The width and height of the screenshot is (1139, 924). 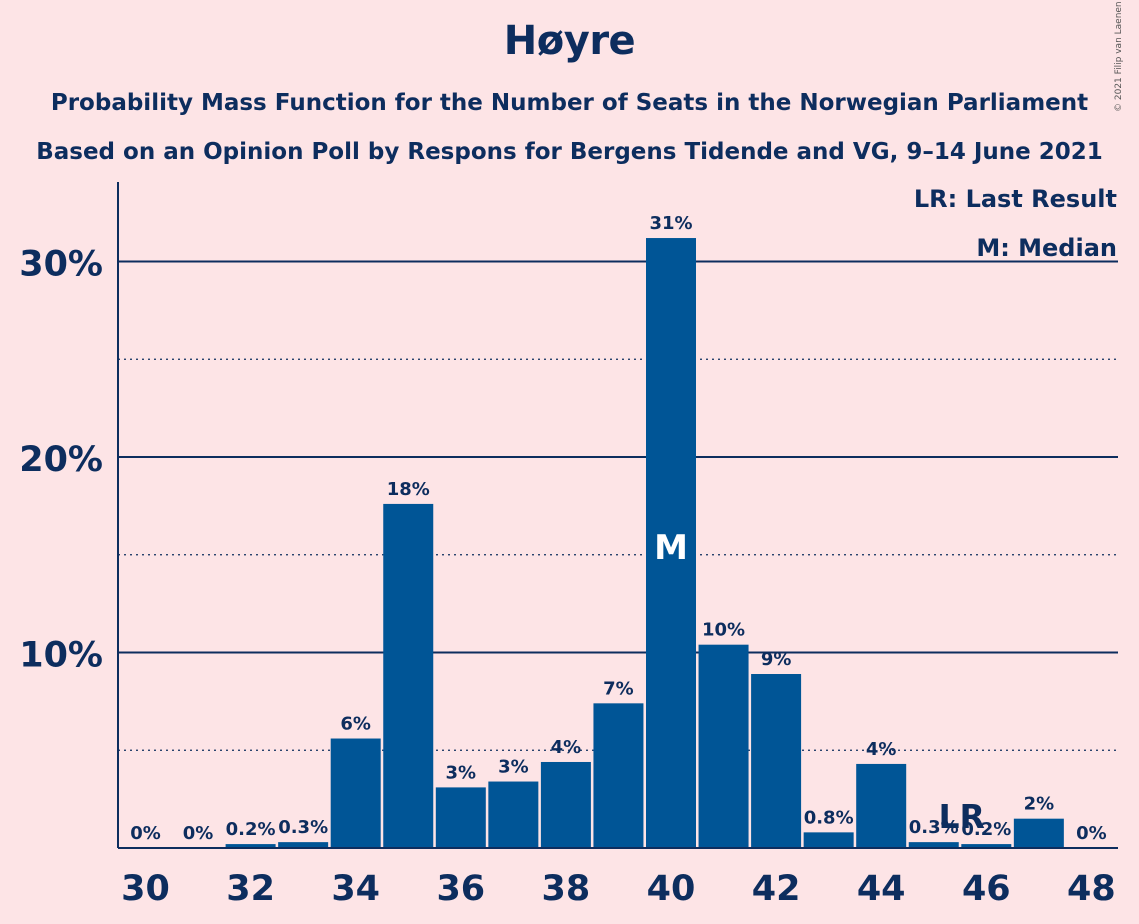 I want to click on data-label: 31%, so click(x=670, y=223).